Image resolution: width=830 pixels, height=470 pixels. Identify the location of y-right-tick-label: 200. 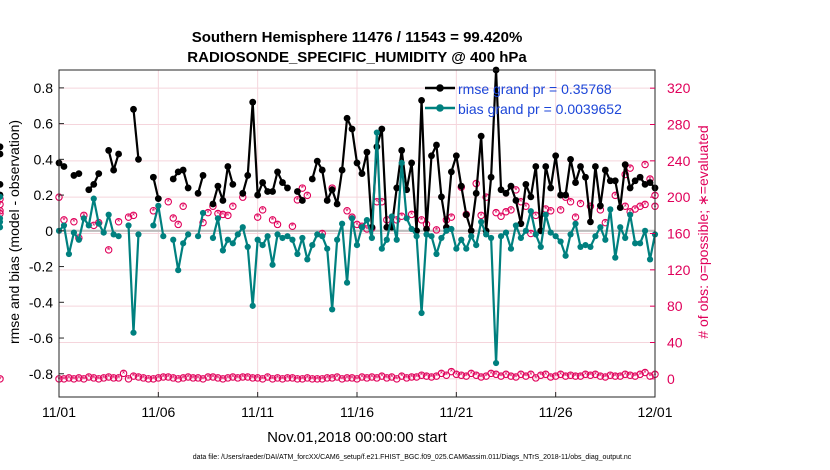
(679, 197).